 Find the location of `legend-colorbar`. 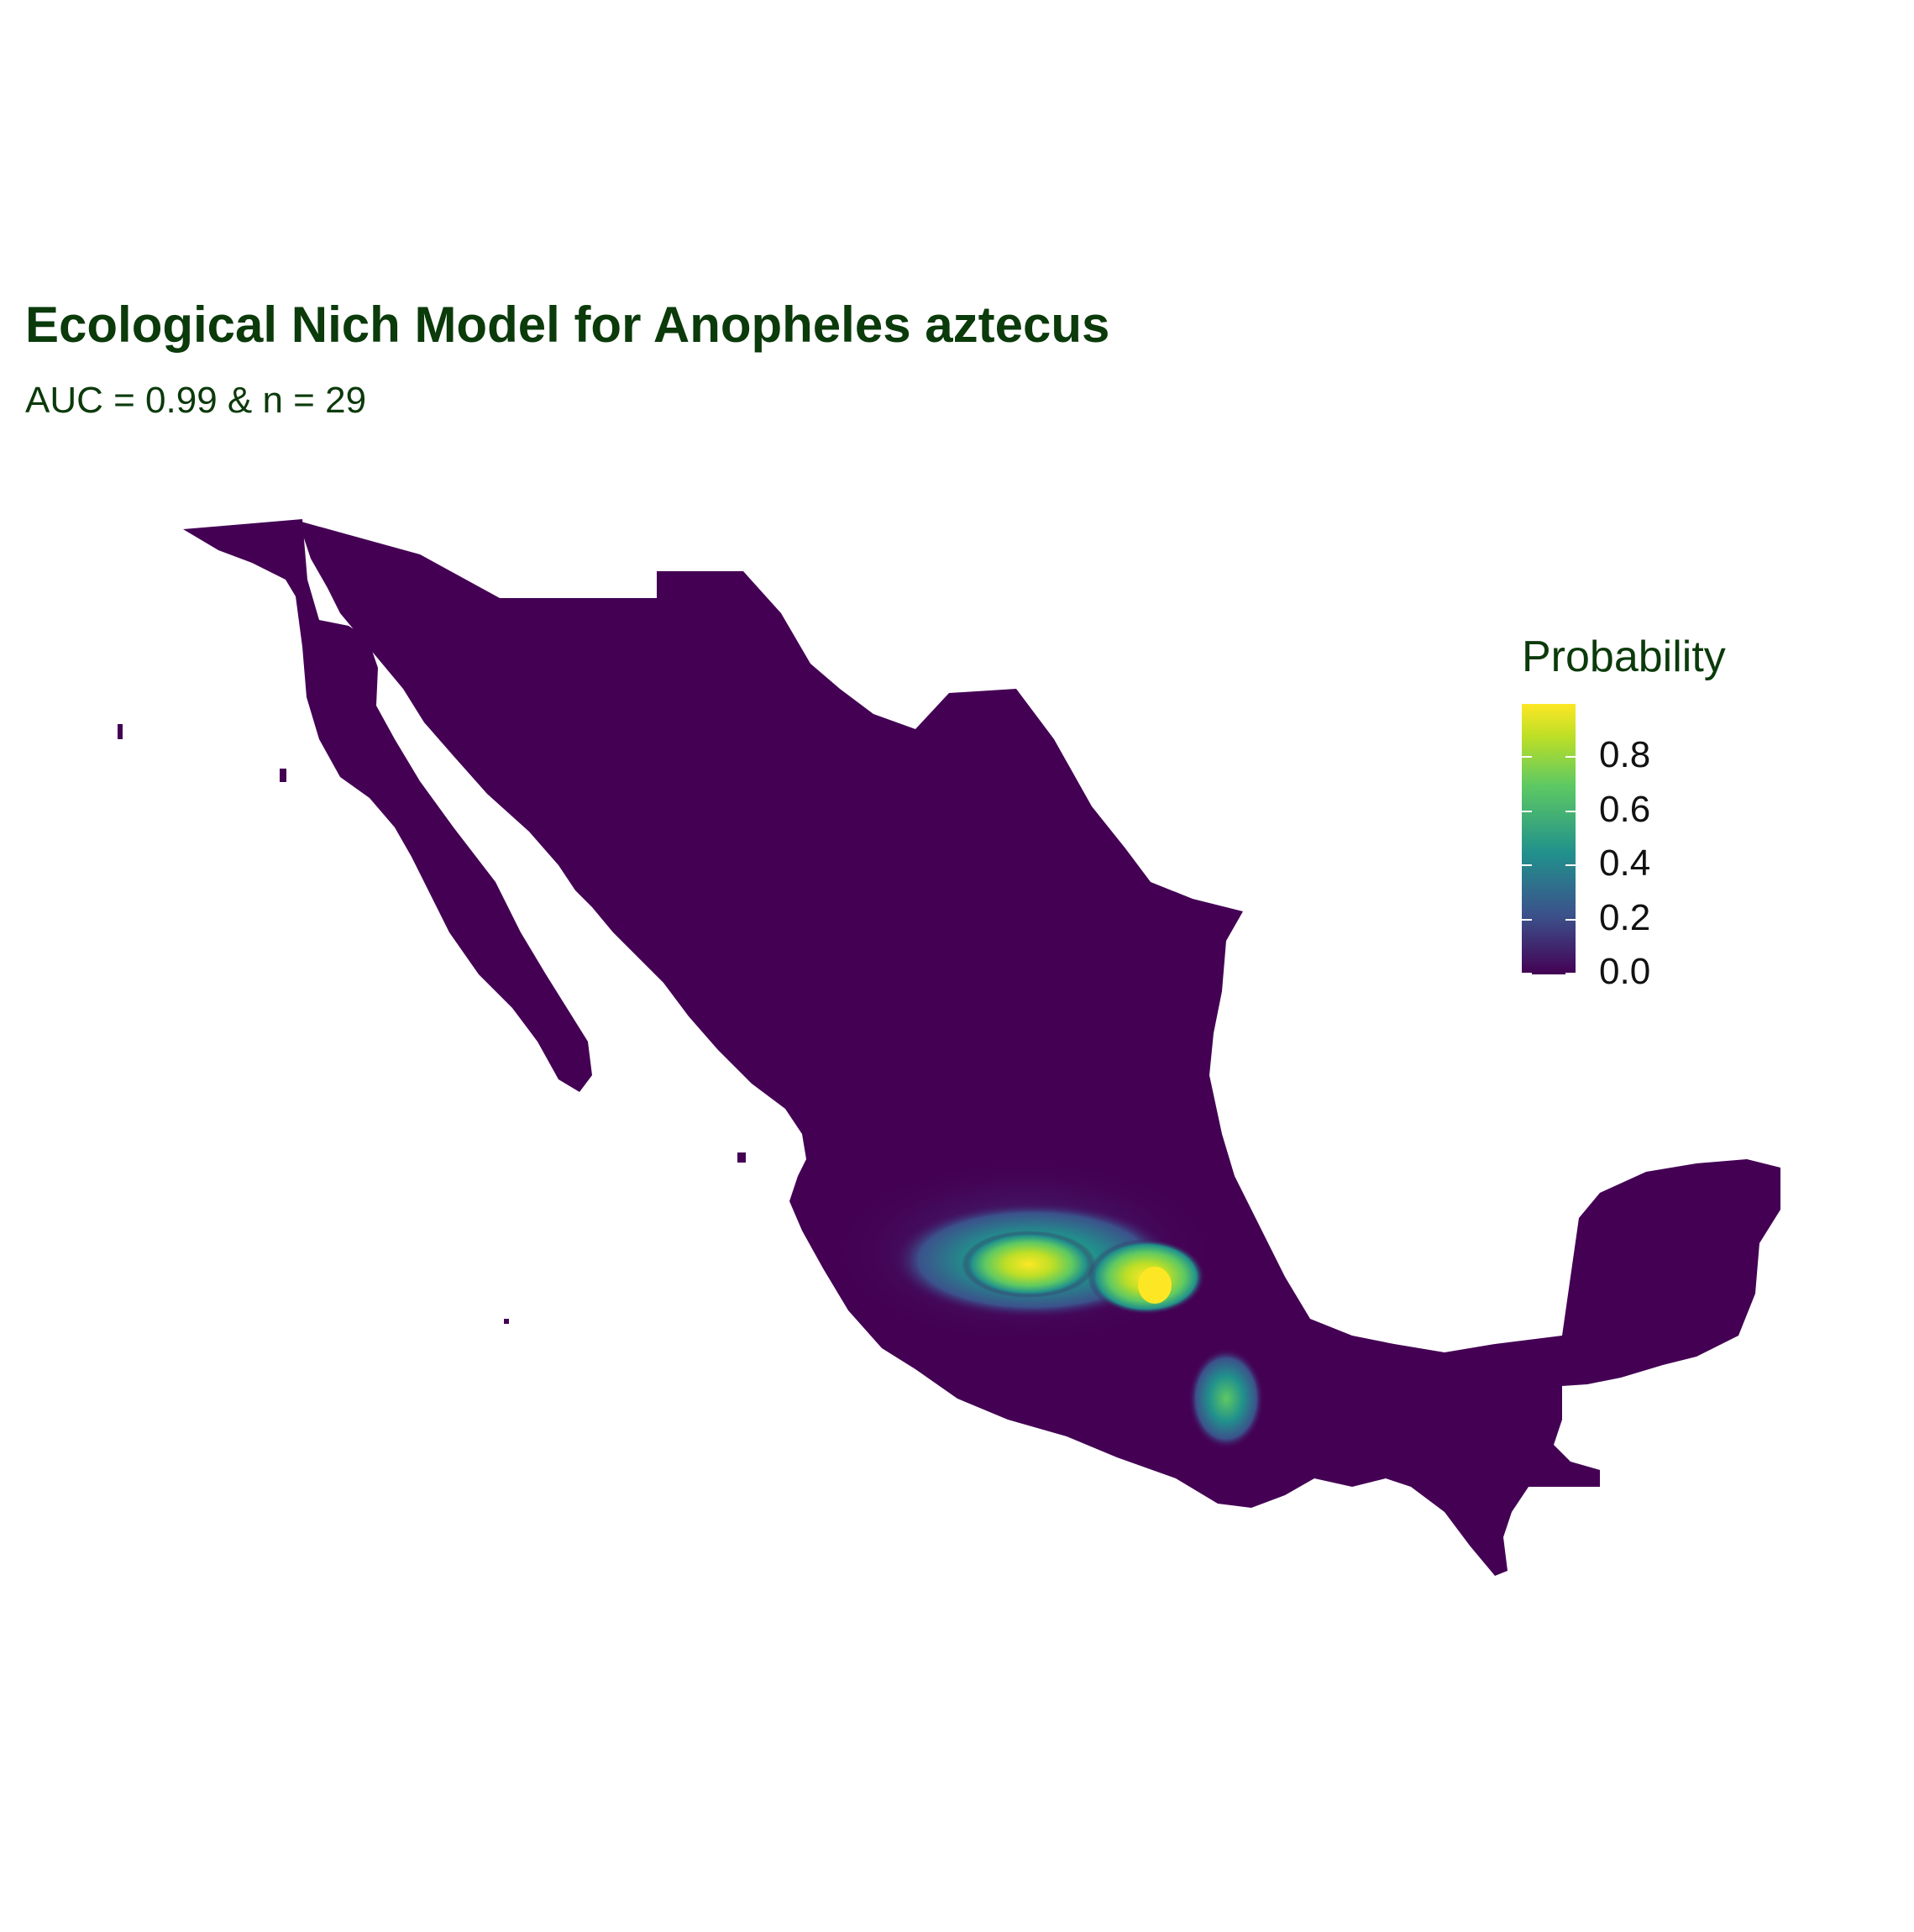

legend-colorbar is located at coordinates (1549, 839).